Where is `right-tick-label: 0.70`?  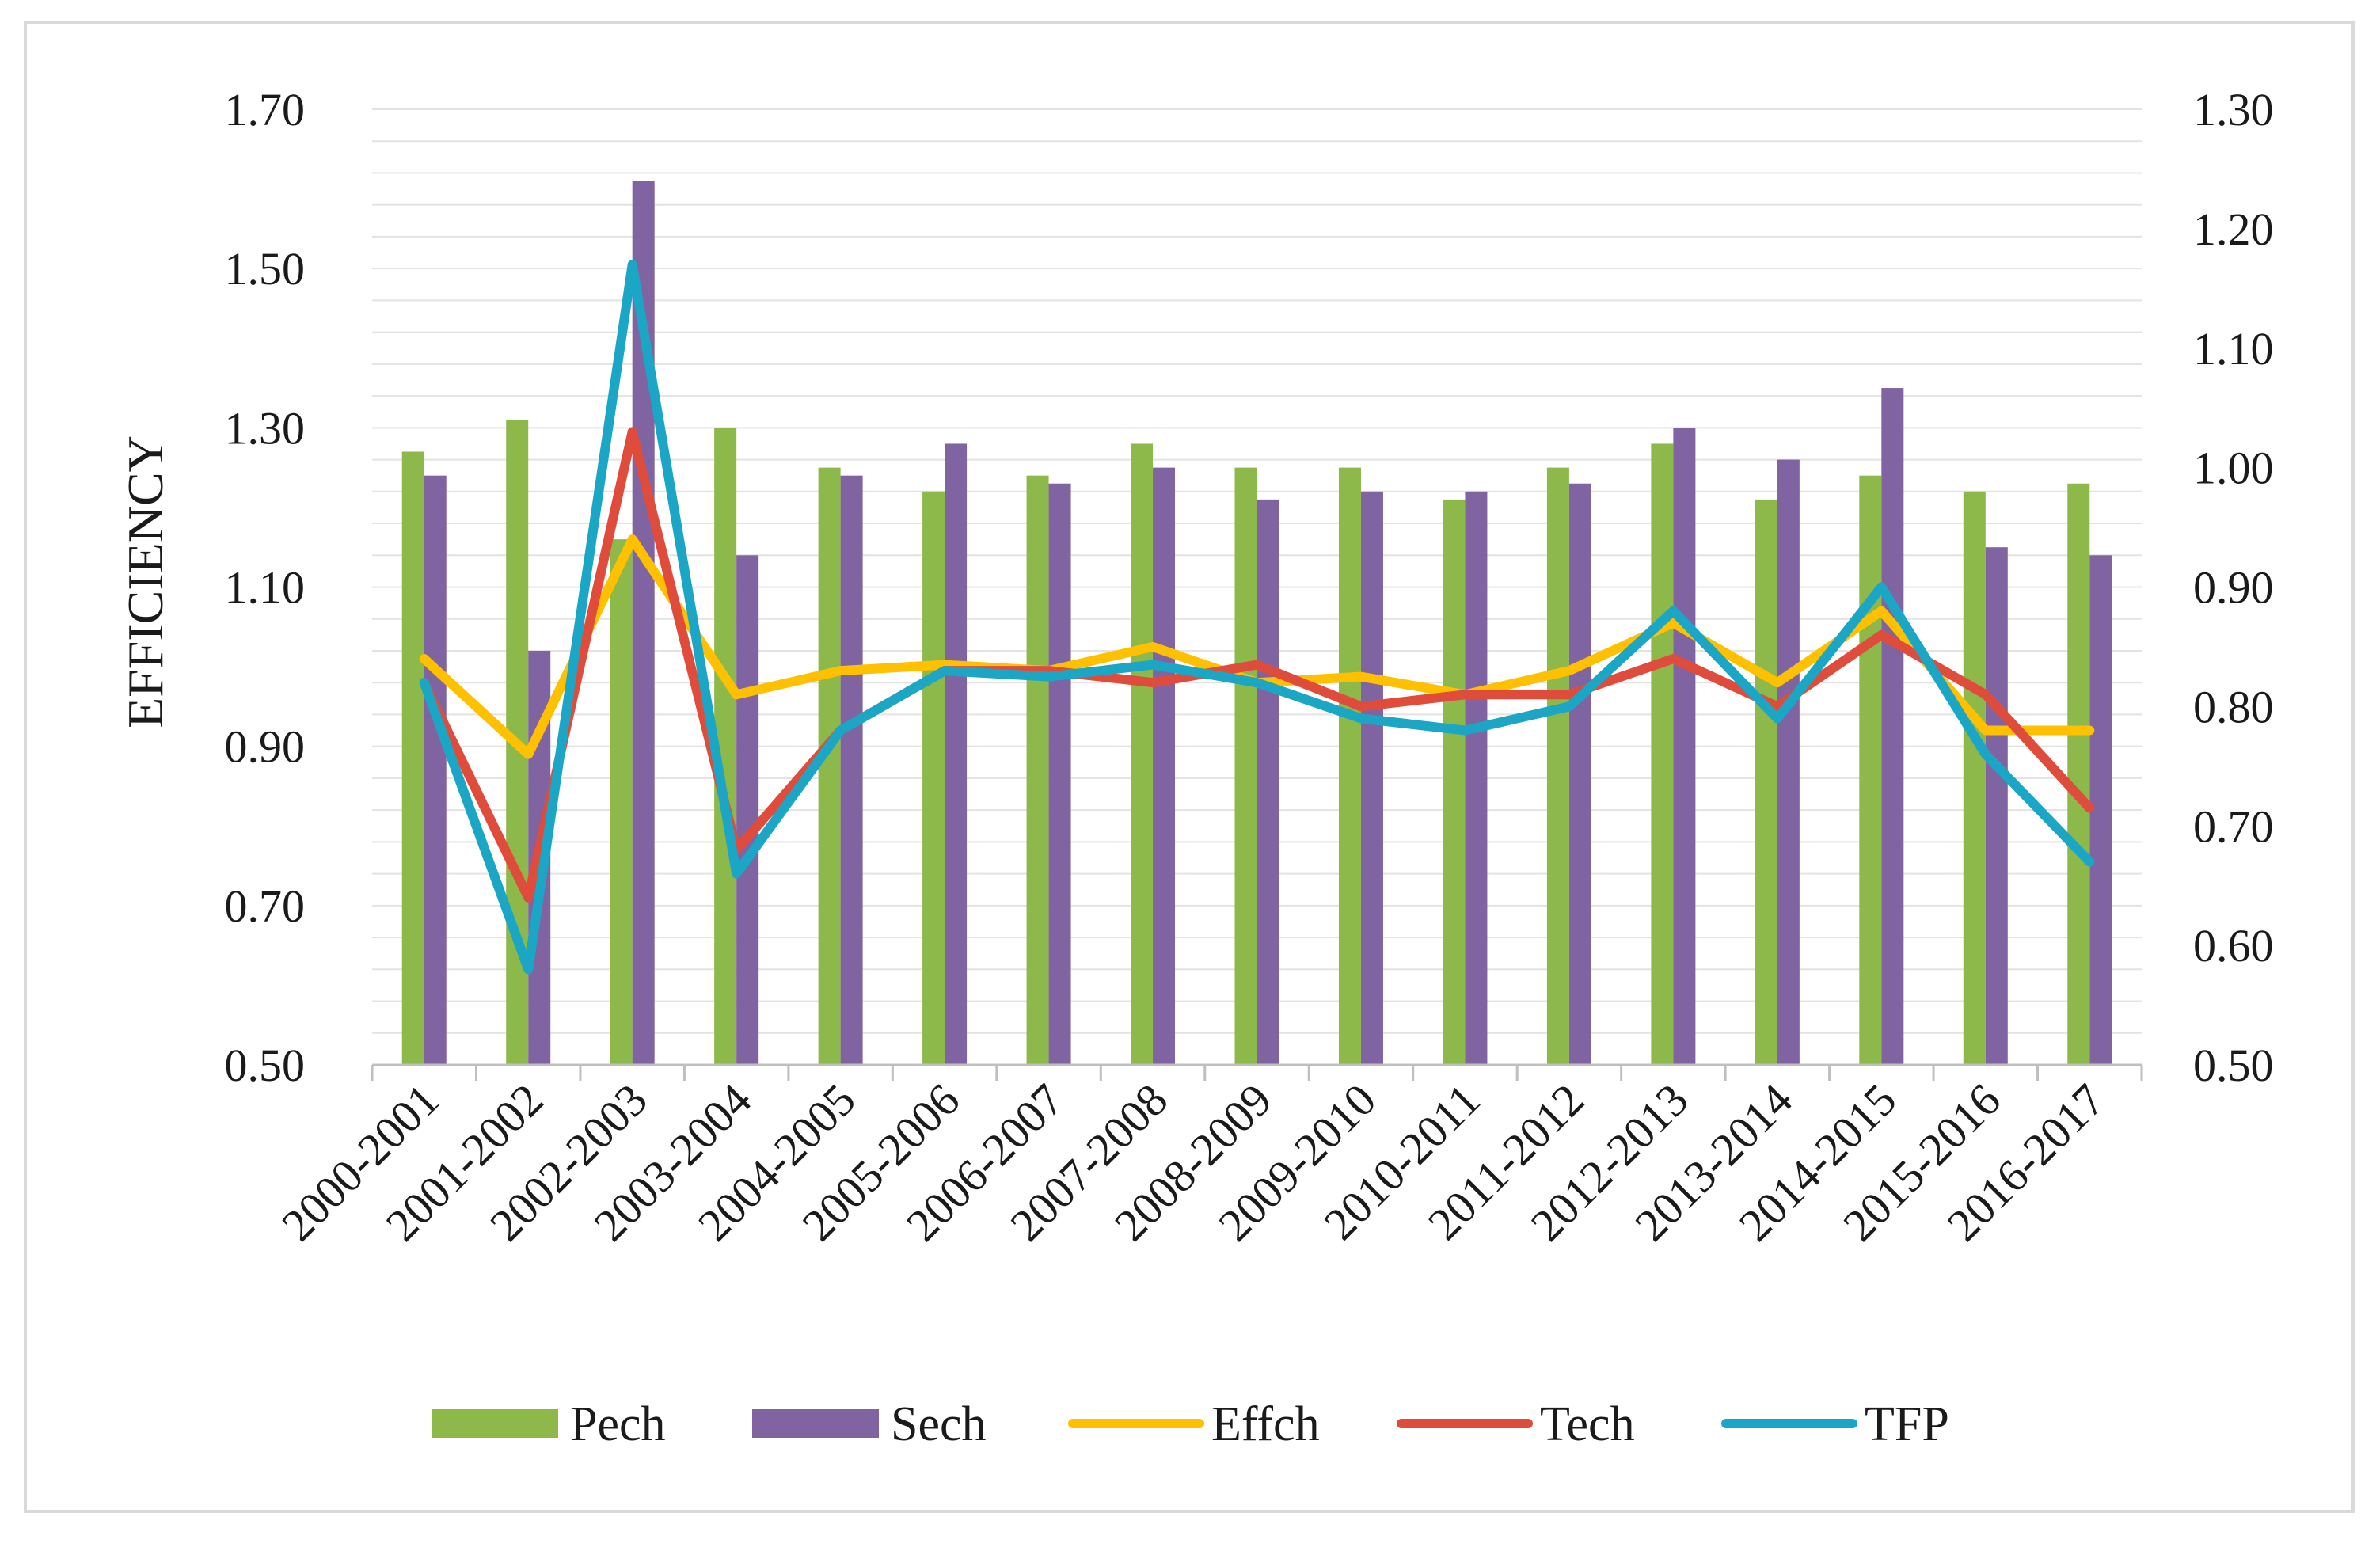
right-tick-label: 0.70 is located at coordinates (2233, 826).